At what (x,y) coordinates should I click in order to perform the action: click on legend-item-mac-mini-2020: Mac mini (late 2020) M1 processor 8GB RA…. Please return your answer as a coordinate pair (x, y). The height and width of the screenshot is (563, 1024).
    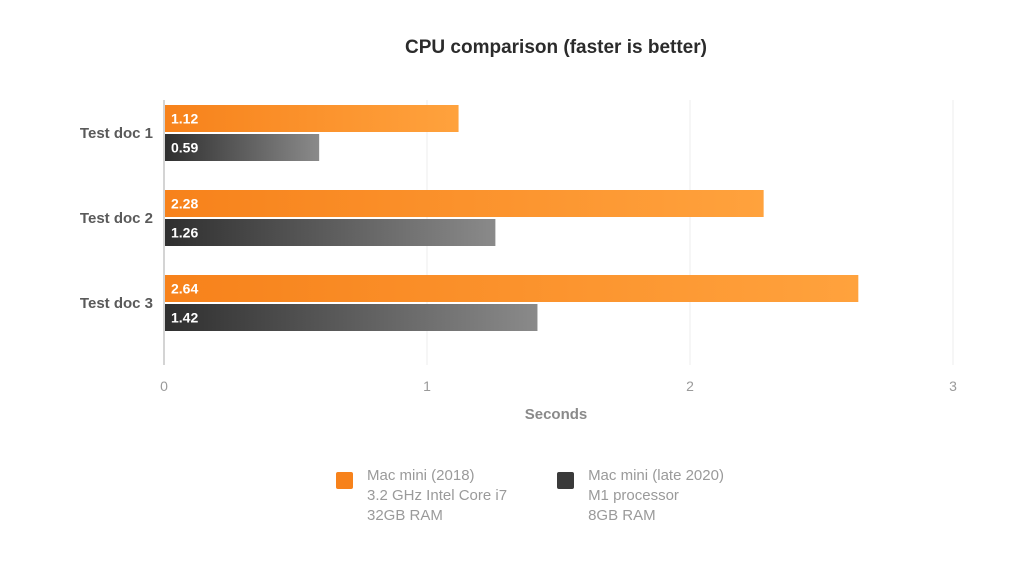
    Looking at the image, I should click on (640, 496).